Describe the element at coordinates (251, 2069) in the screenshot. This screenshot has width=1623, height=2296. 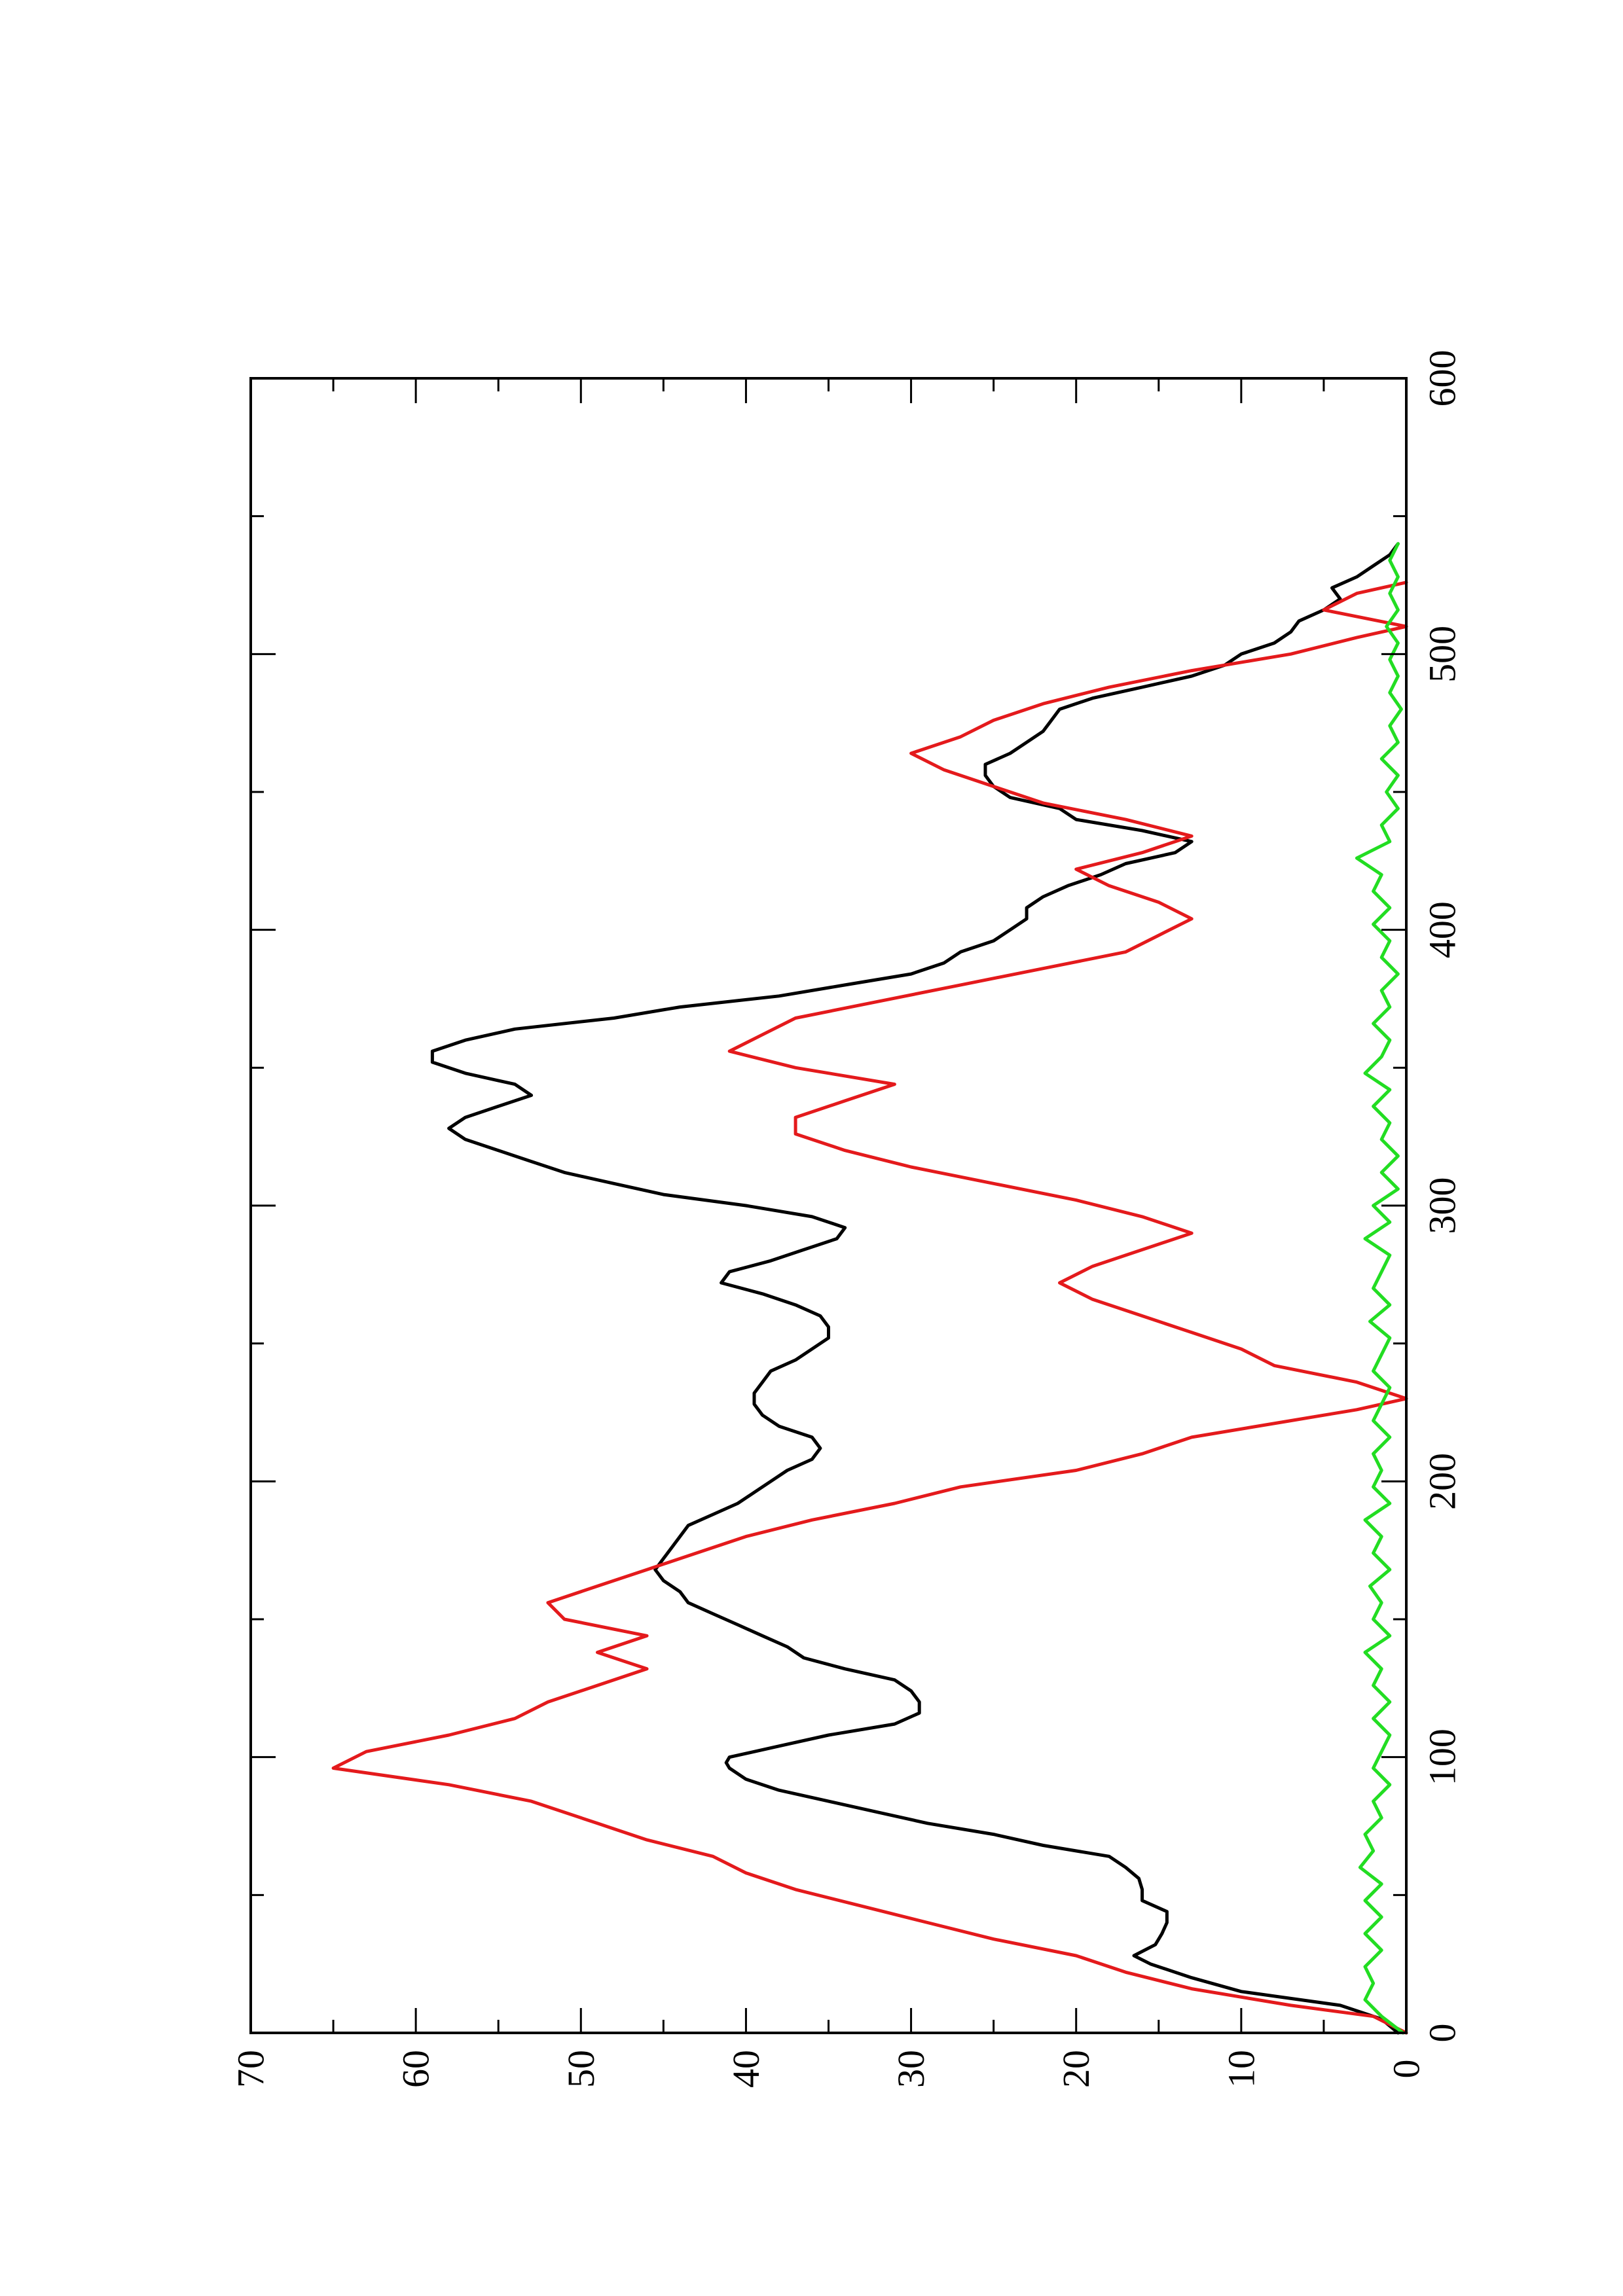
I see `y-tick-label-70: 70` at that location.